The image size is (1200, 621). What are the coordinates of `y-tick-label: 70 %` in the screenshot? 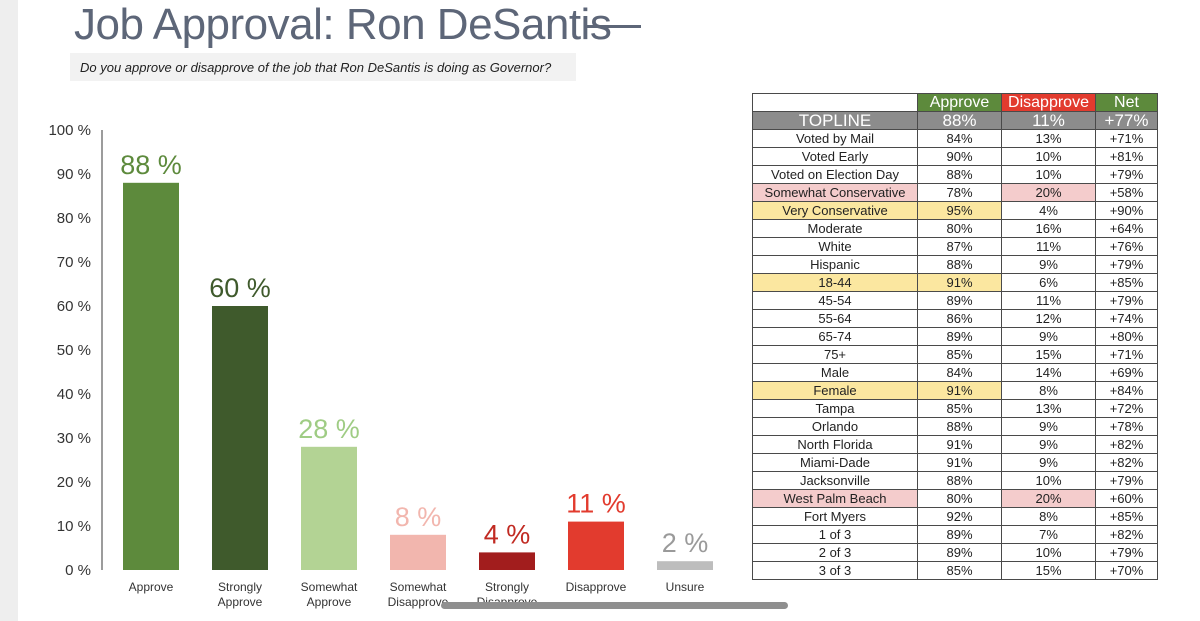 It's located at (74, 262).